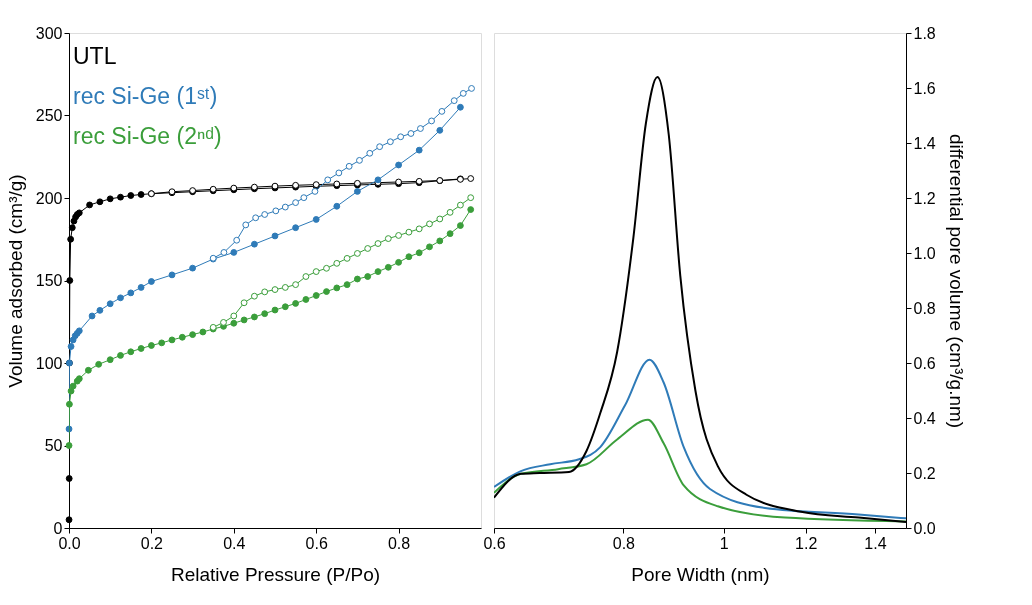 The height and width of the screenshot is (605, 1032). What do you see at coordinates (924, 253) in the screenshot?
I see `y-tick-label: 1.0` at bounding box center [924, 253].